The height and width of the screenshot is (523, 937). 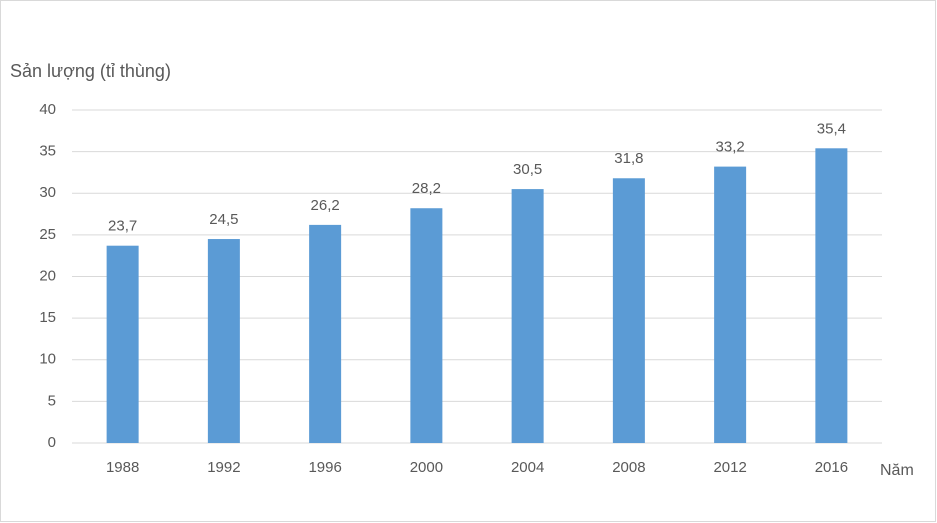 What do you see at coordinates (831, 128) in the screenshot?
I see `data-label: 35,4` at bounding box center [831, 128].